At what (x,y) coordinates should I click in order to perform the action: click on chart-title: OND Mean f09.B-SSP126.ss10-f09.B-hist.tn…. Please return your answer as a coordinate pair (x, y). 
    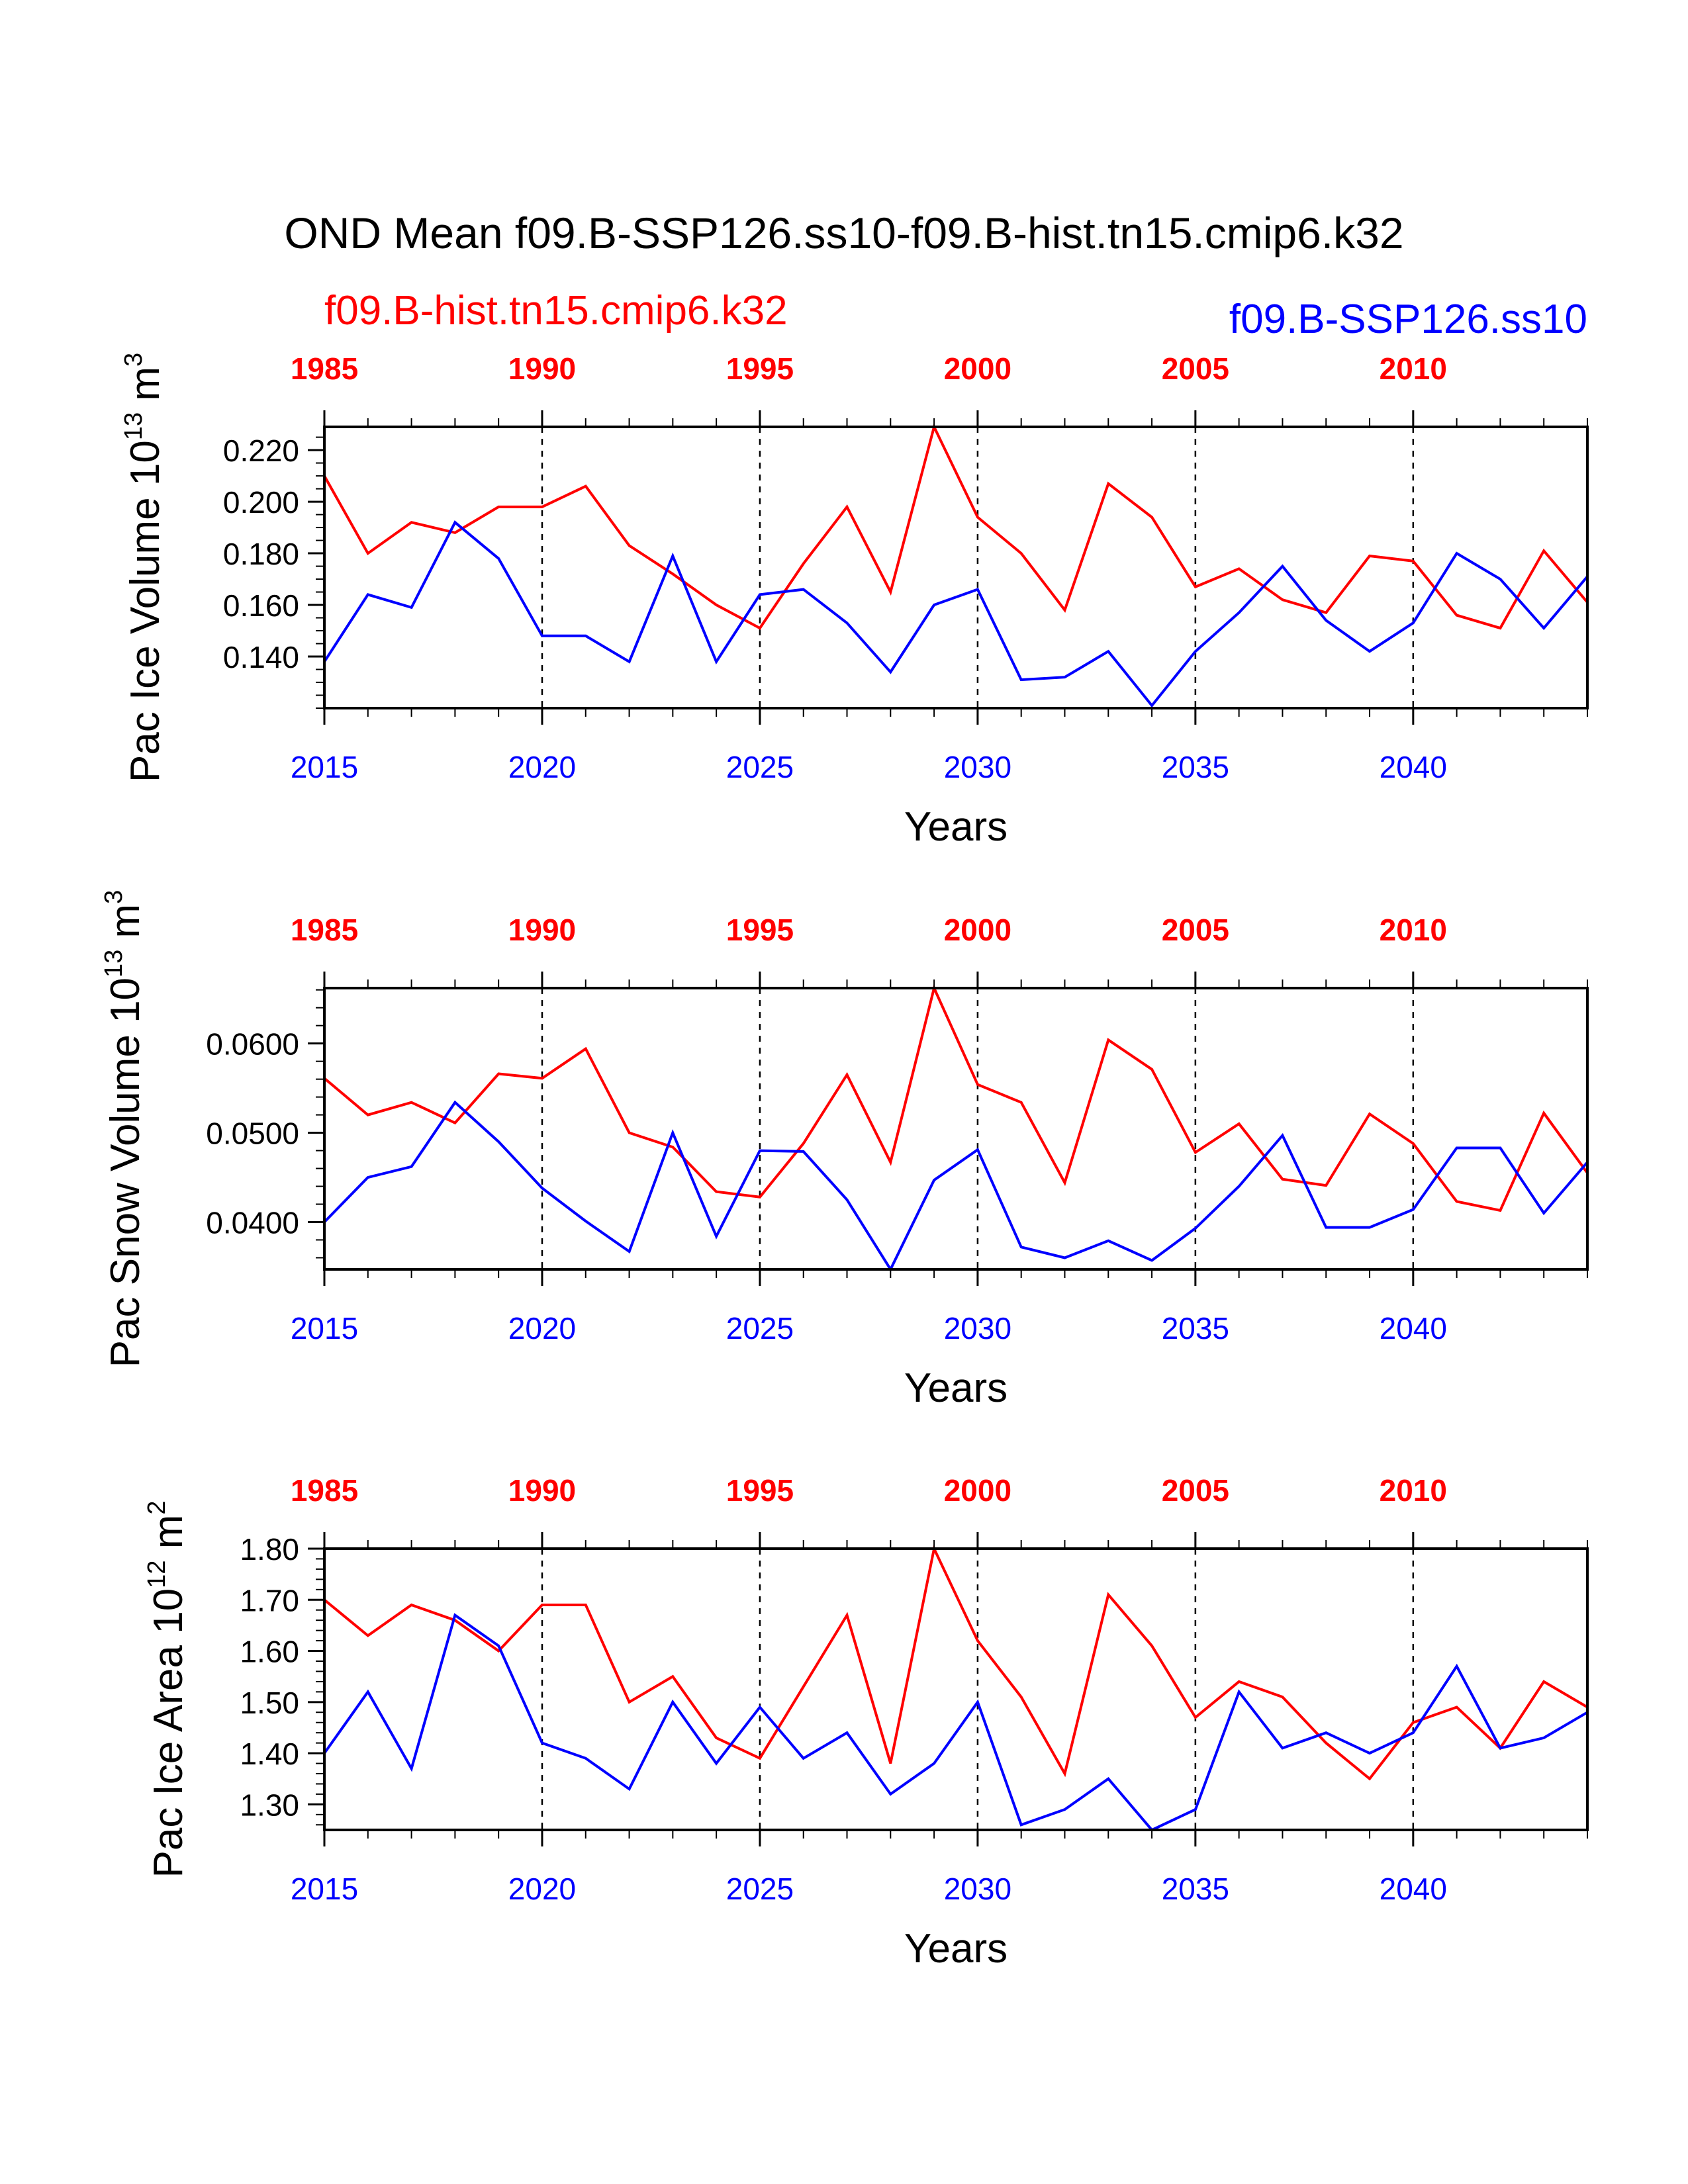
    Looking at the image, I should click on (843, 232).